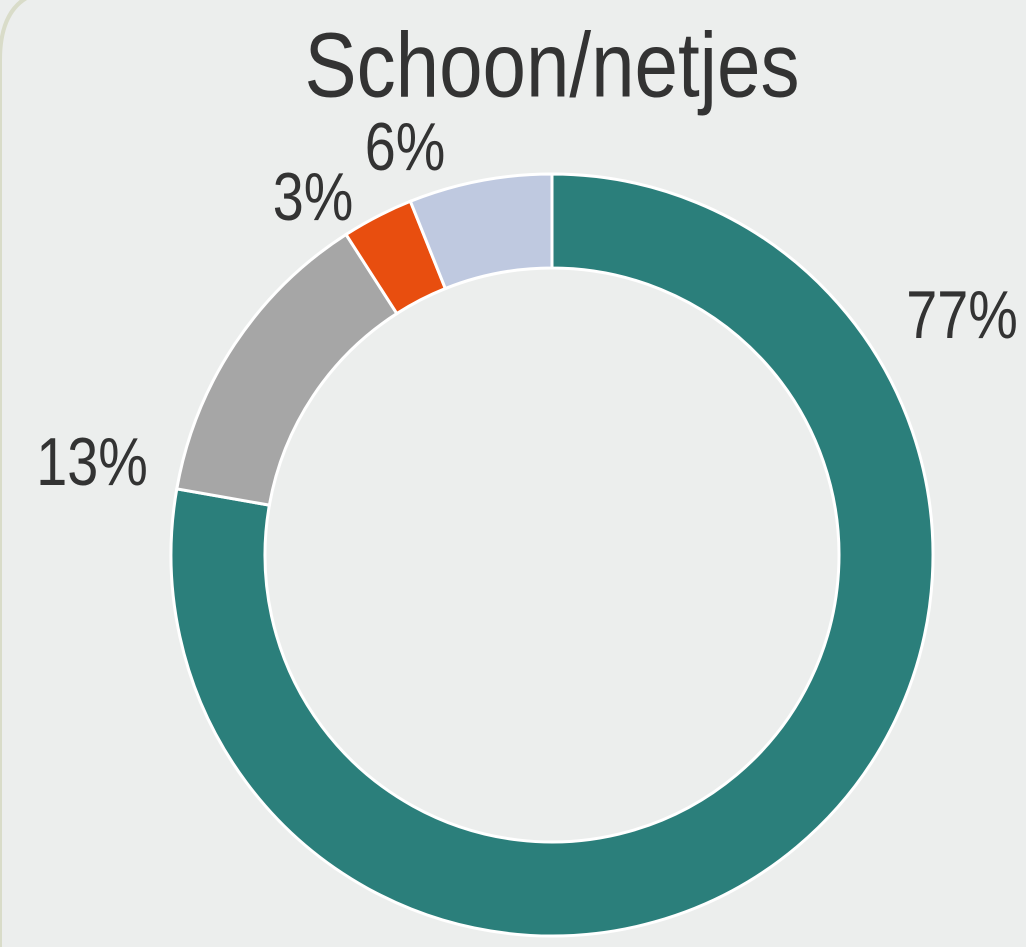  What do you see at coordinates (552, 65) in the screenshot?
I see `chart-title: Schoon/netjes` at bounding box center [552, 65].